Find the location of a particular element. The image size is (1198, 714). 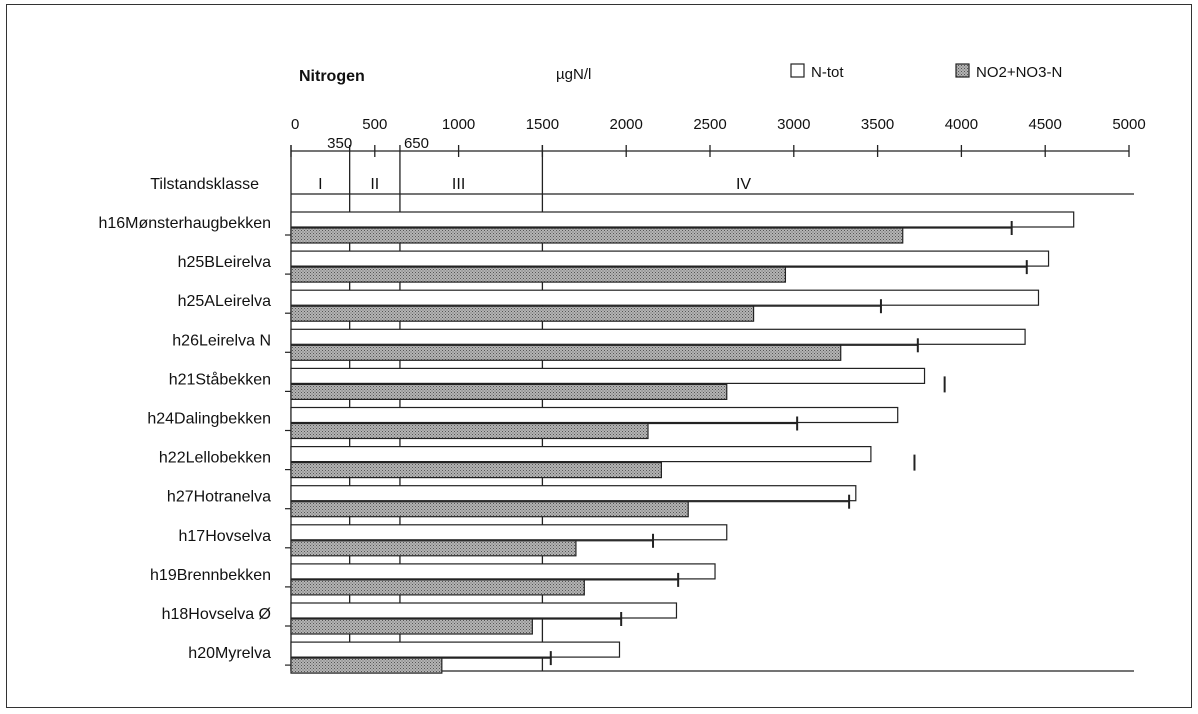

category-label: h20Myrelva is located at coordinates (229, 653).